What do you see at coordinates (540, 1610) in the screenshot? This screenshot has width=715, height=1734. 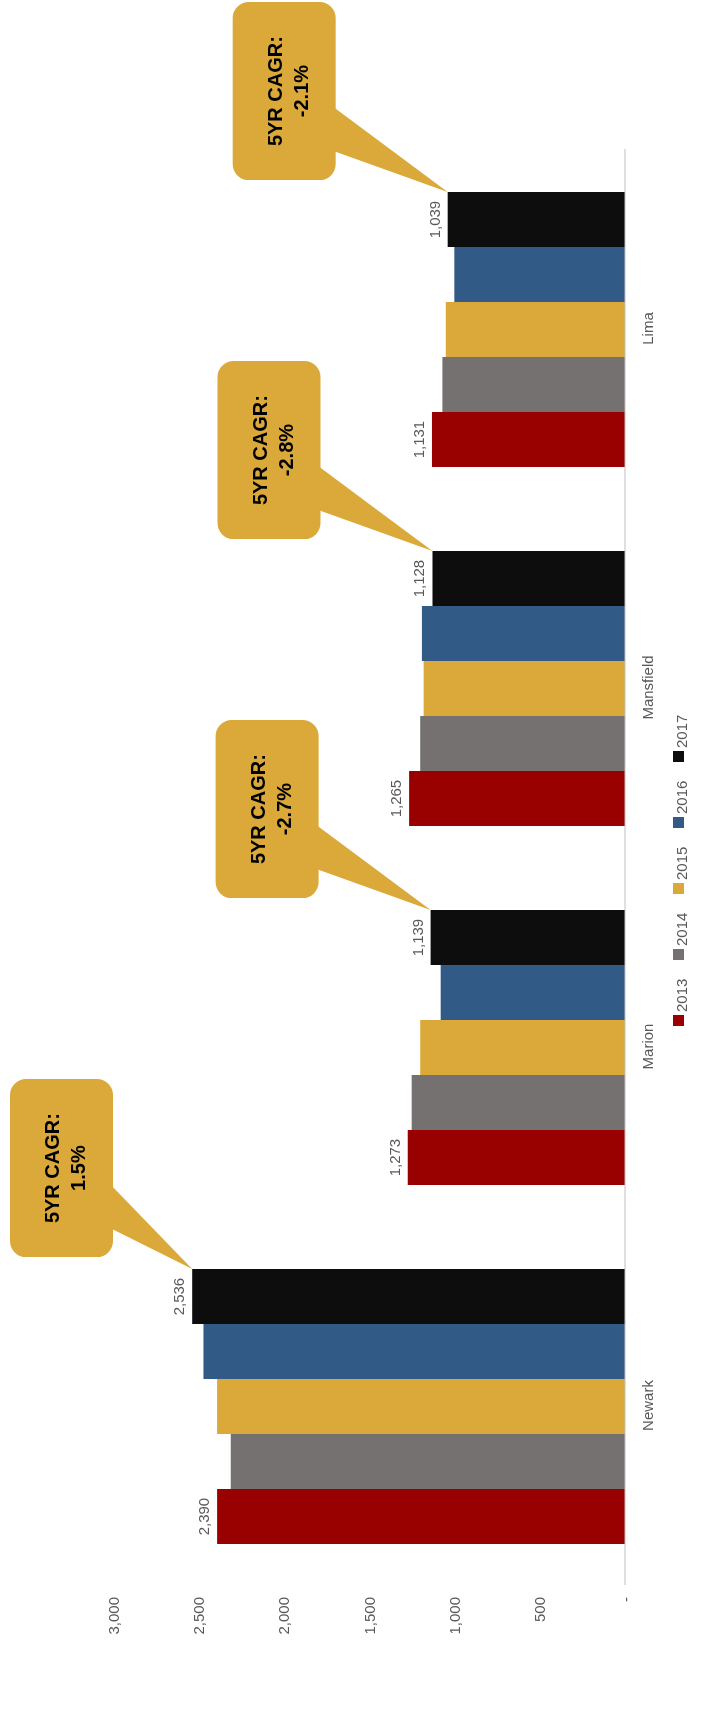 I see `x-tick-label: 500` at bounding box center [540, 1610].